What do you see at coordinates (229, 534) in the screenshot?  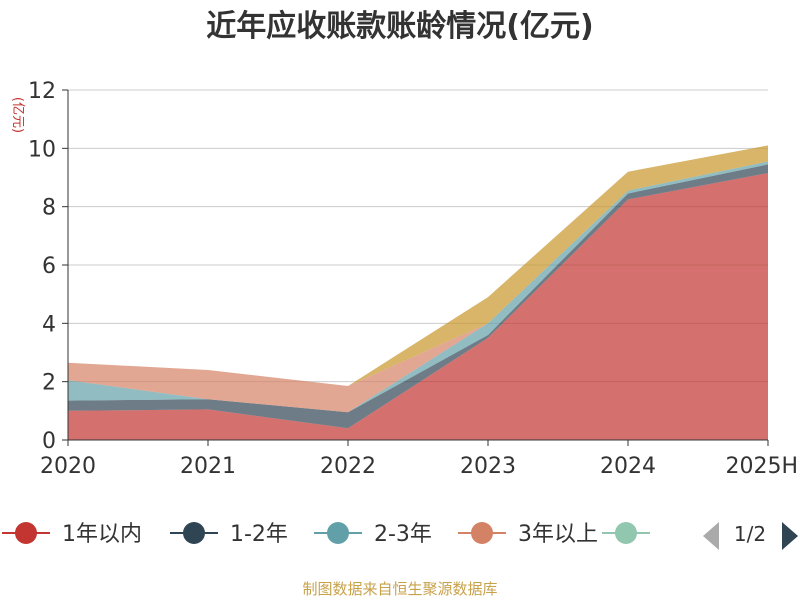 I see `legend-item: 1-2年` at bounding box center [229, 534].